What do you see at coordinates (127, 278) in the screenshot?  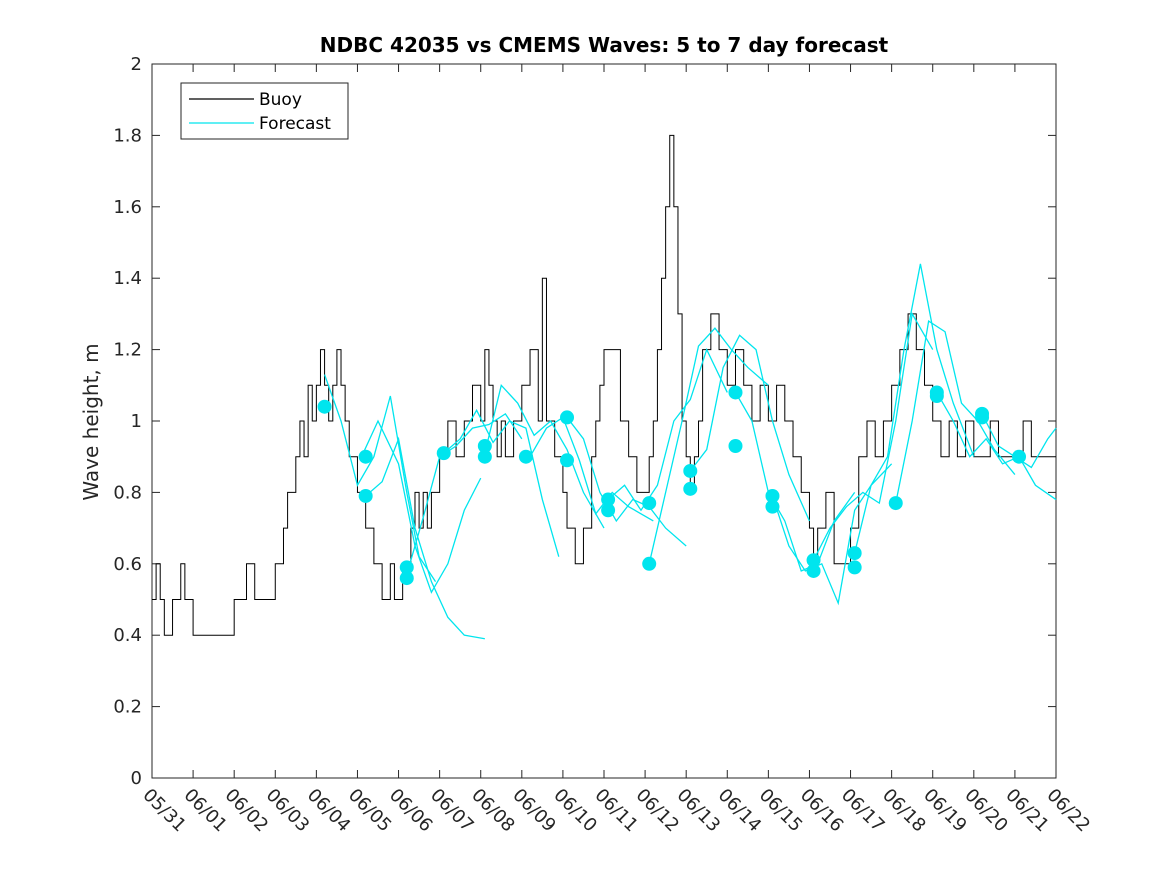 I see `y-tick-label: 1.4` at bounding box center [127, 278].